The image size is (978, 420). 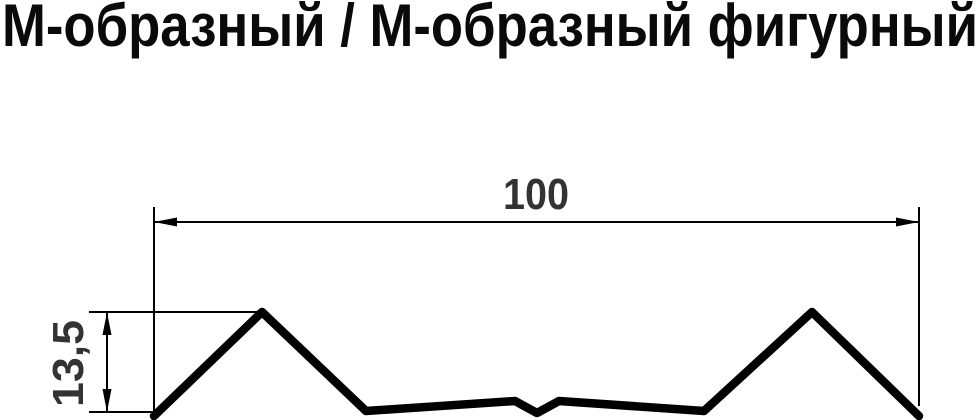 What do you see at coordinates (68, 363) in the screenshot?
I see `height-dimension-value: 13,5` at bounding box center [68, 363].